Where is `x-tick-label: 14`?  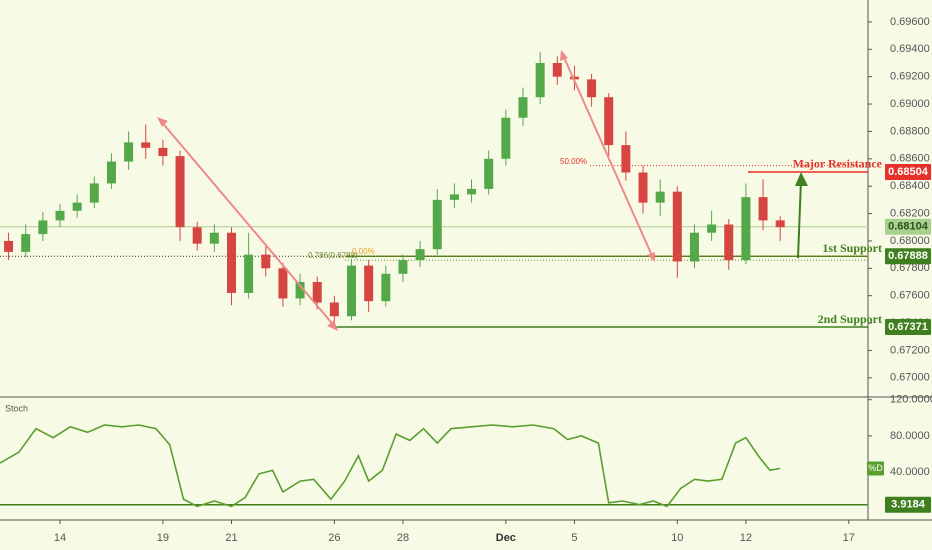 x-tick-label: 14 is located at coordinates (60, 538).